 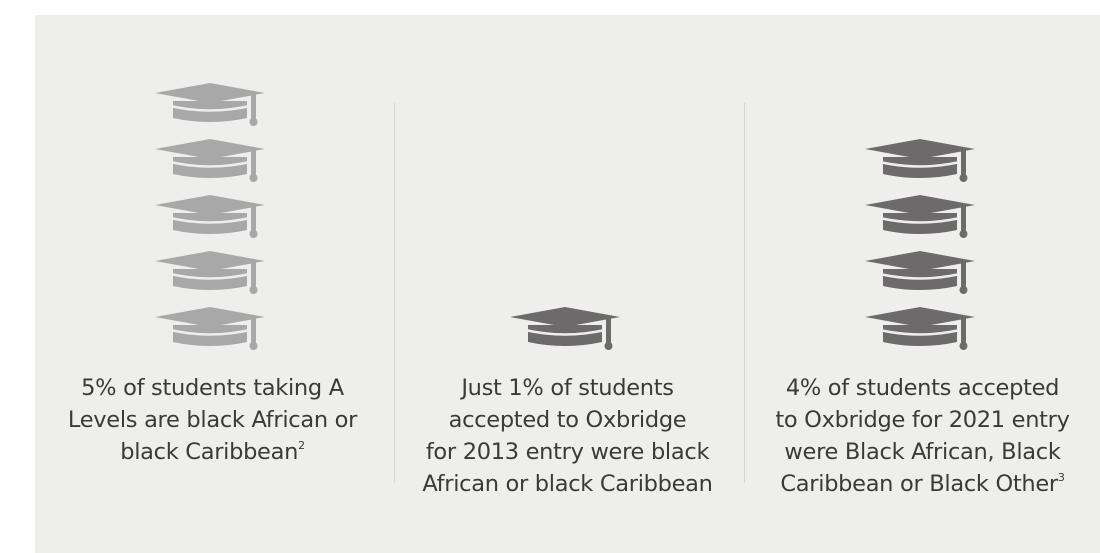 I want to click on cap-stack-a-levels, so click(x=210, y=216).